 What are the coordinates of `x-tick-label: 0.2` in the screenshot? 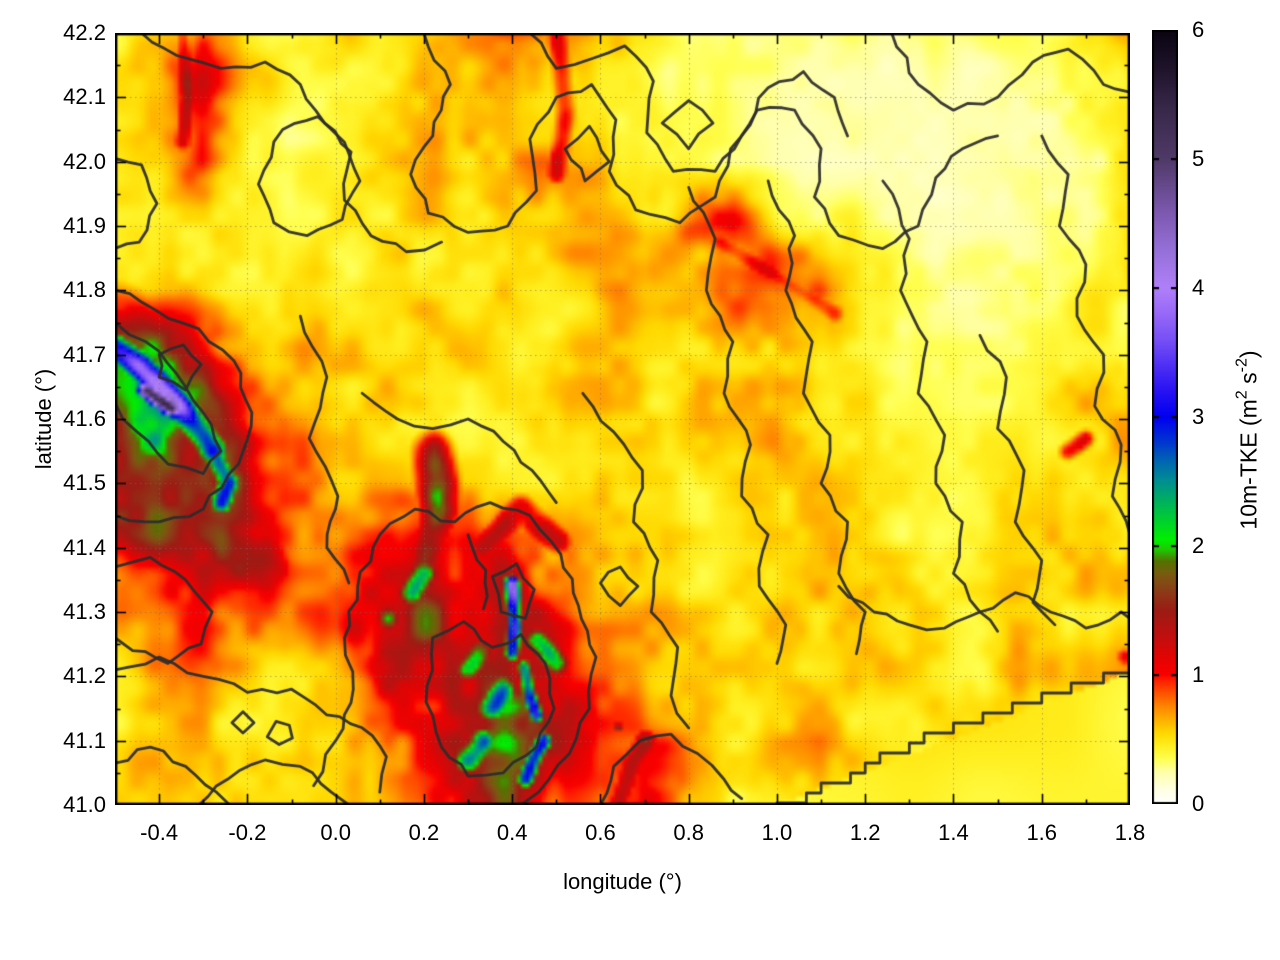 It's located at (424, 832).